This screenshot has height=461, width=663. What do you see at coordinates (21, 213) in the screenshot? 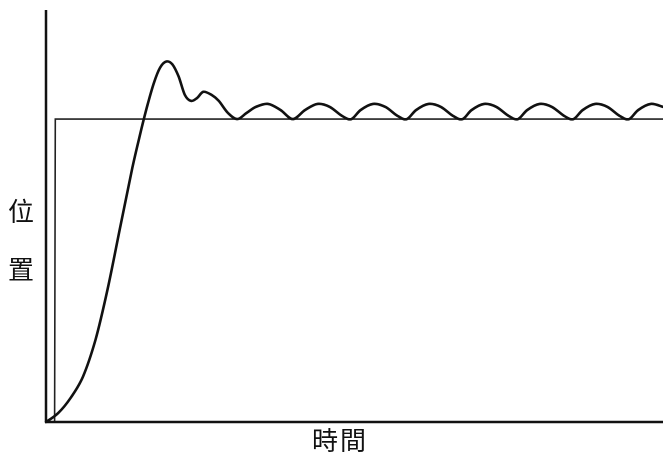
I see `y-axis-label-char-1: 位` at bounding box center [21, 213].